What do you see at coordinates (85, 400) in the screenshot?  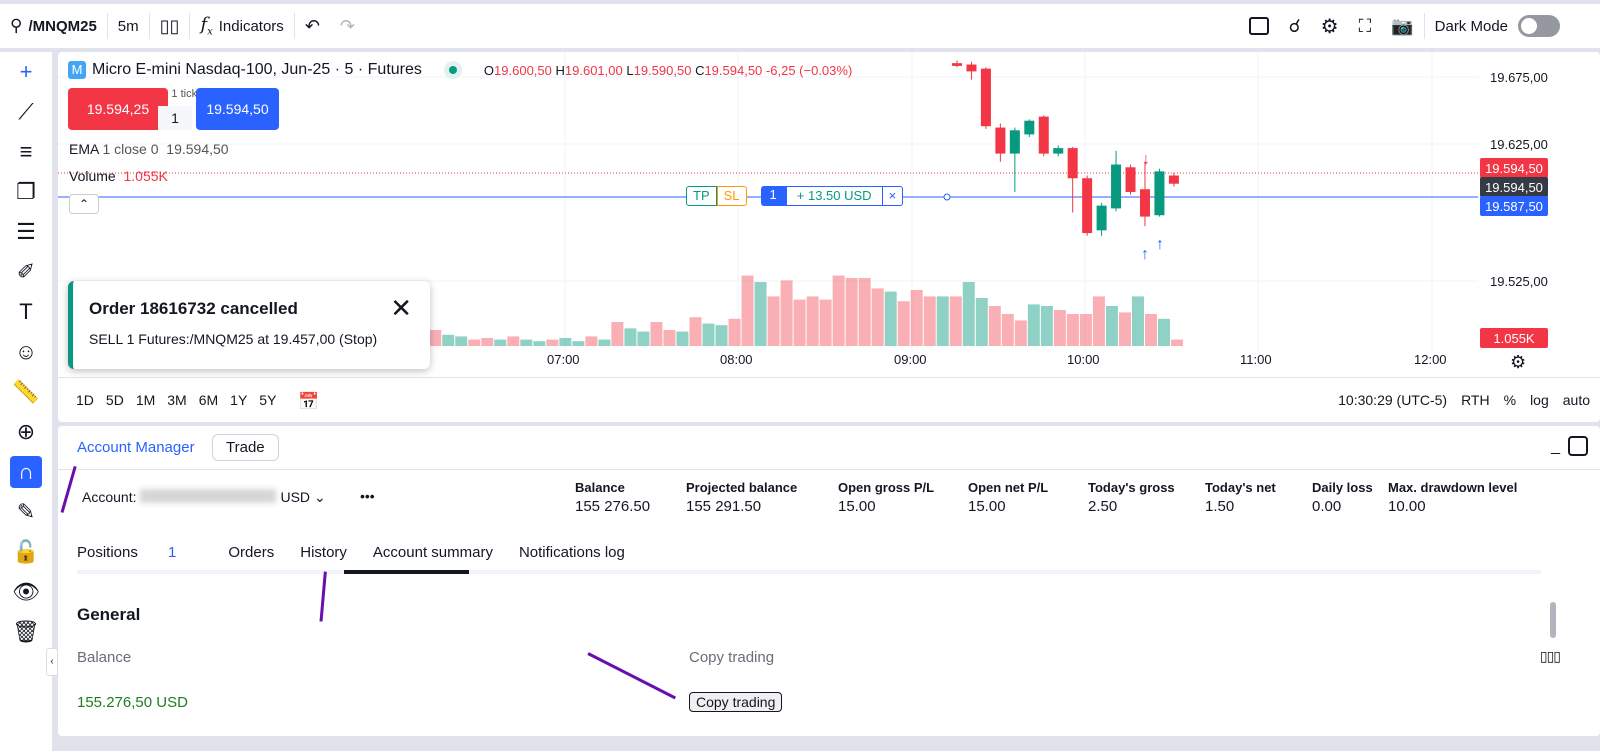 I see `range-1d: 1D` at bounding box center [85, 400].